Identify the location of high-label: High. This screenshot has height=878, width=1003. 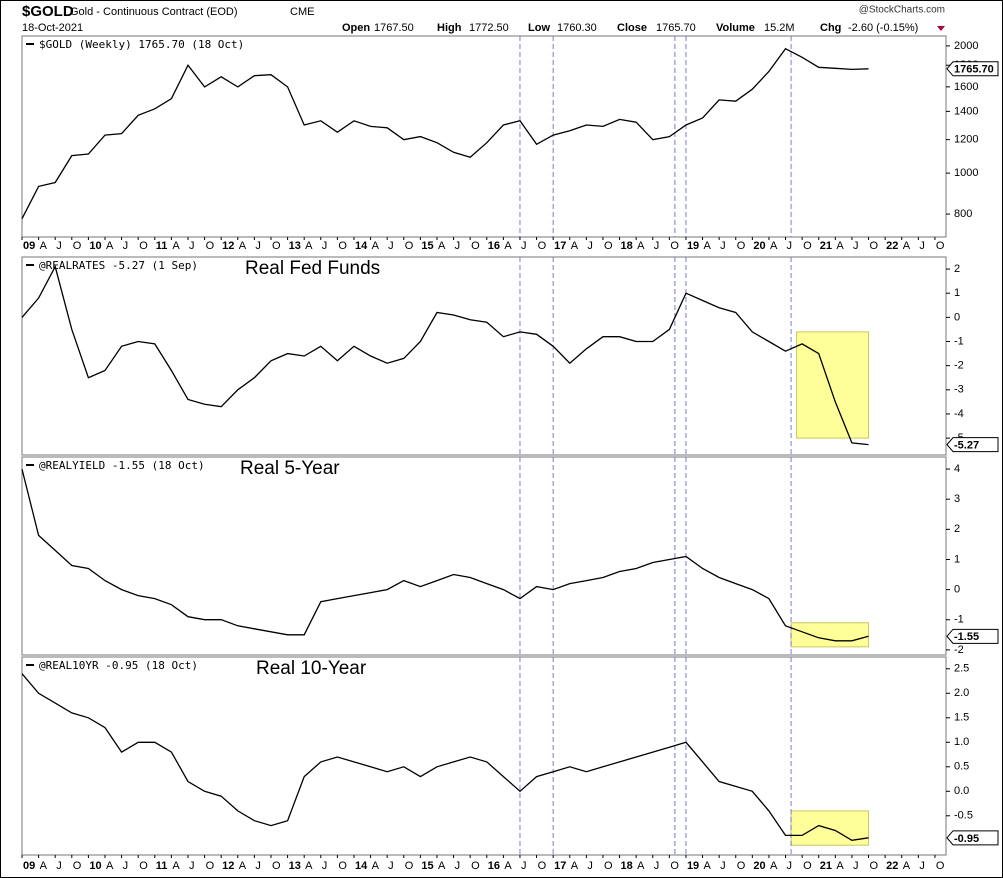
(449, 28).